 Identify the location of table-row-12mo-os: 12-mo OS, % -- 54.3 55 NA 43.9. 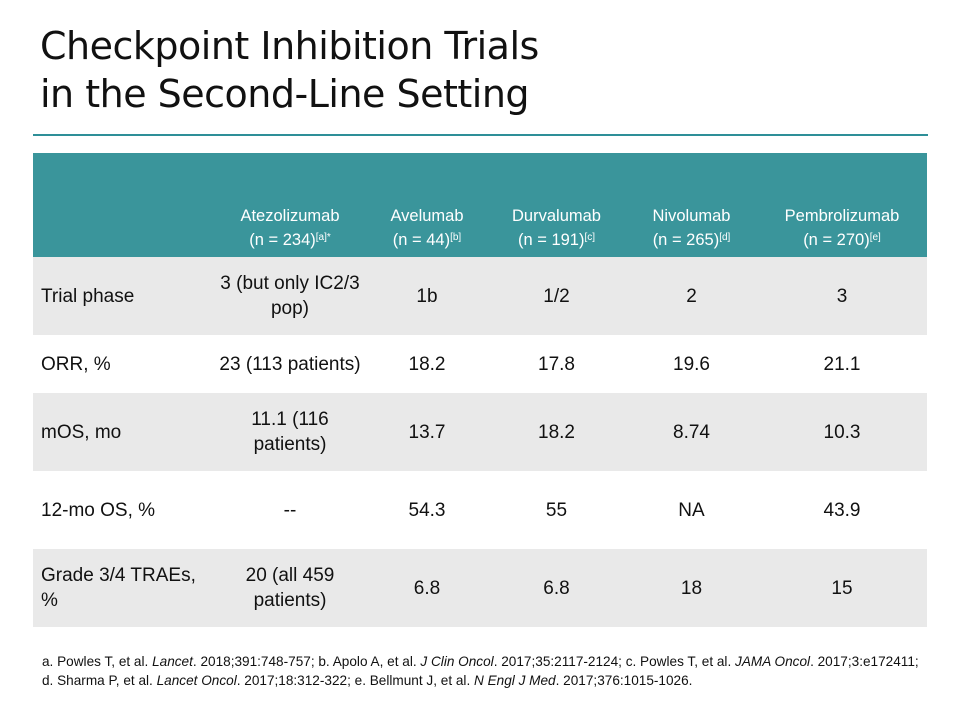
(480, 510).